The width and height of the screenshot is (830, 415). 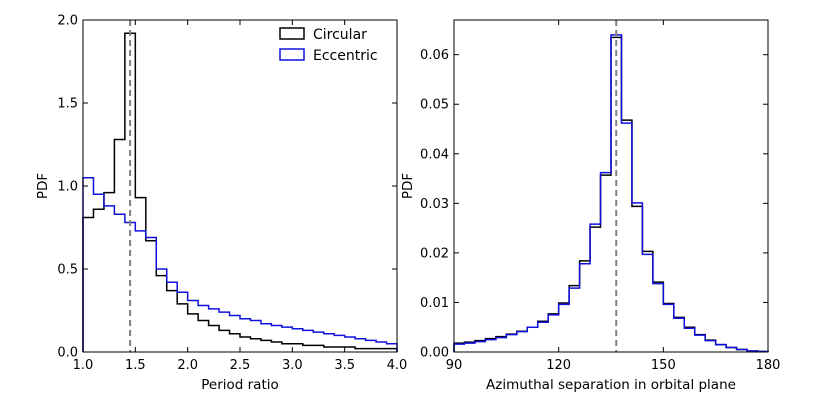 What do you see at coordinates (67, 270) in the screenshot?
I see `left-ytick-label: 0.5` at bounding box center [67, 270].